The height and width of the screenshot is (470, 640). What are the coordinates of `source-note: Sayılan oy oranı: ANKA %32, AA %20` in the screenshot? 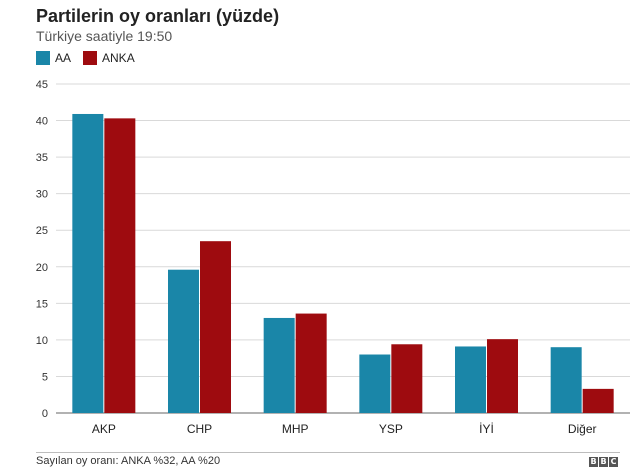 It's located at (128, 461).